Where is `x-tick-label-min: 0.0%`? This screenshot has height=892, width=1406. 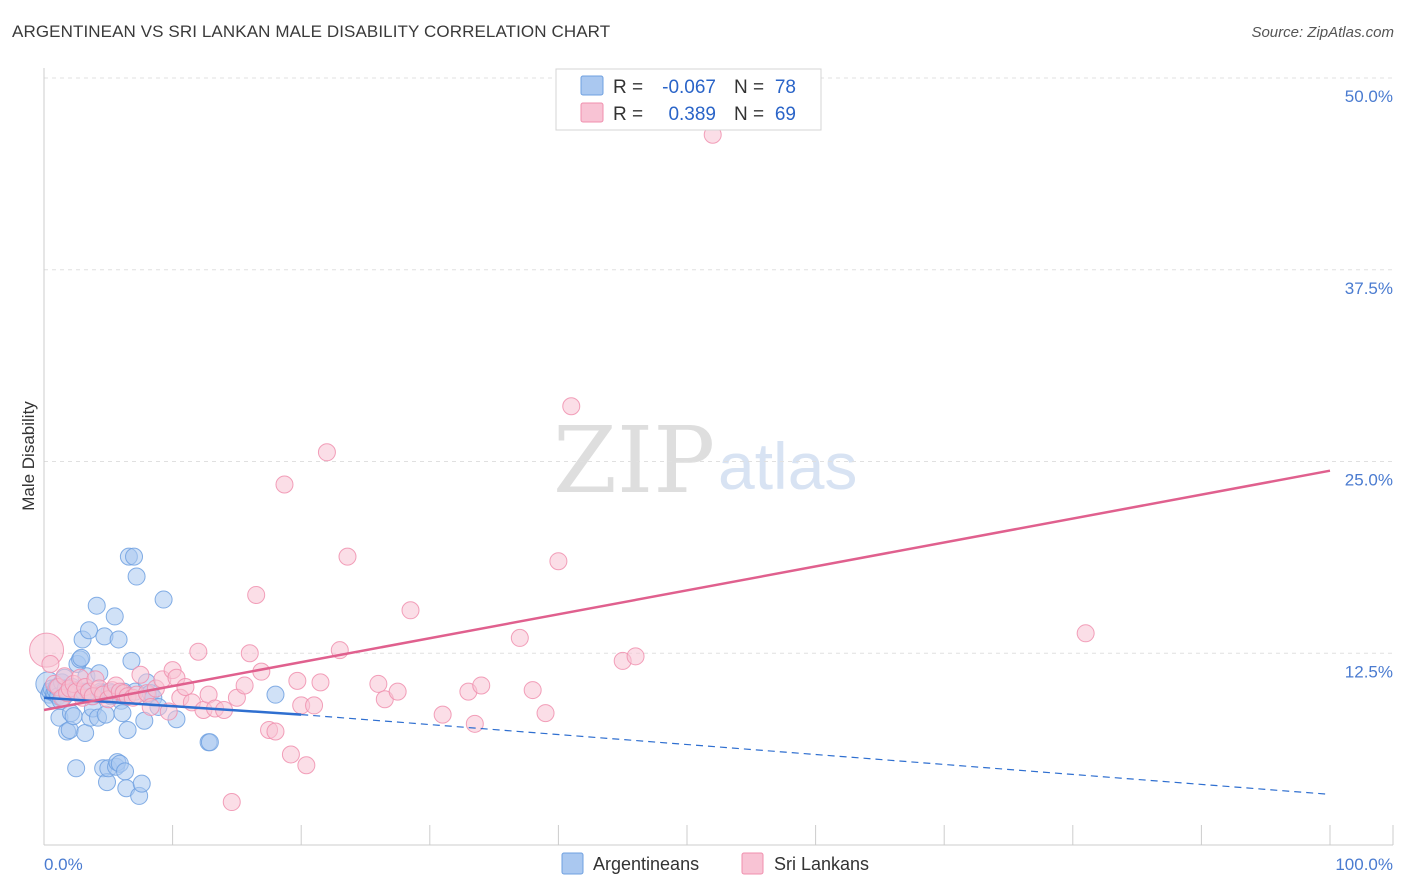
x-tick-label-min: 0.0% is located at coordinates (63, 864).